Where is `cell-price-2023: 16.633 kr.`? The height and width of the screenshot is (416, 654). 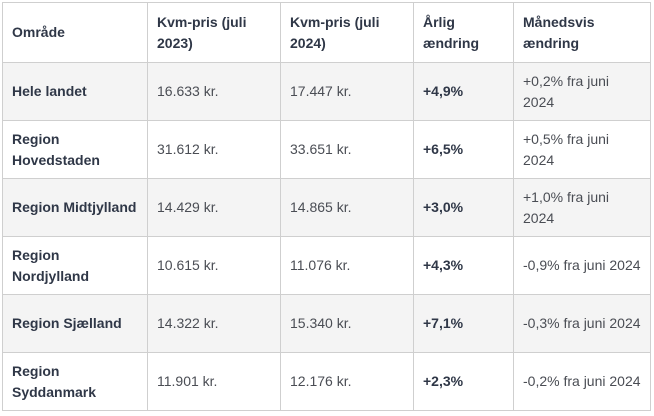 cell-price-2023: 16.633 kr. is located at coordinates (214, 91).